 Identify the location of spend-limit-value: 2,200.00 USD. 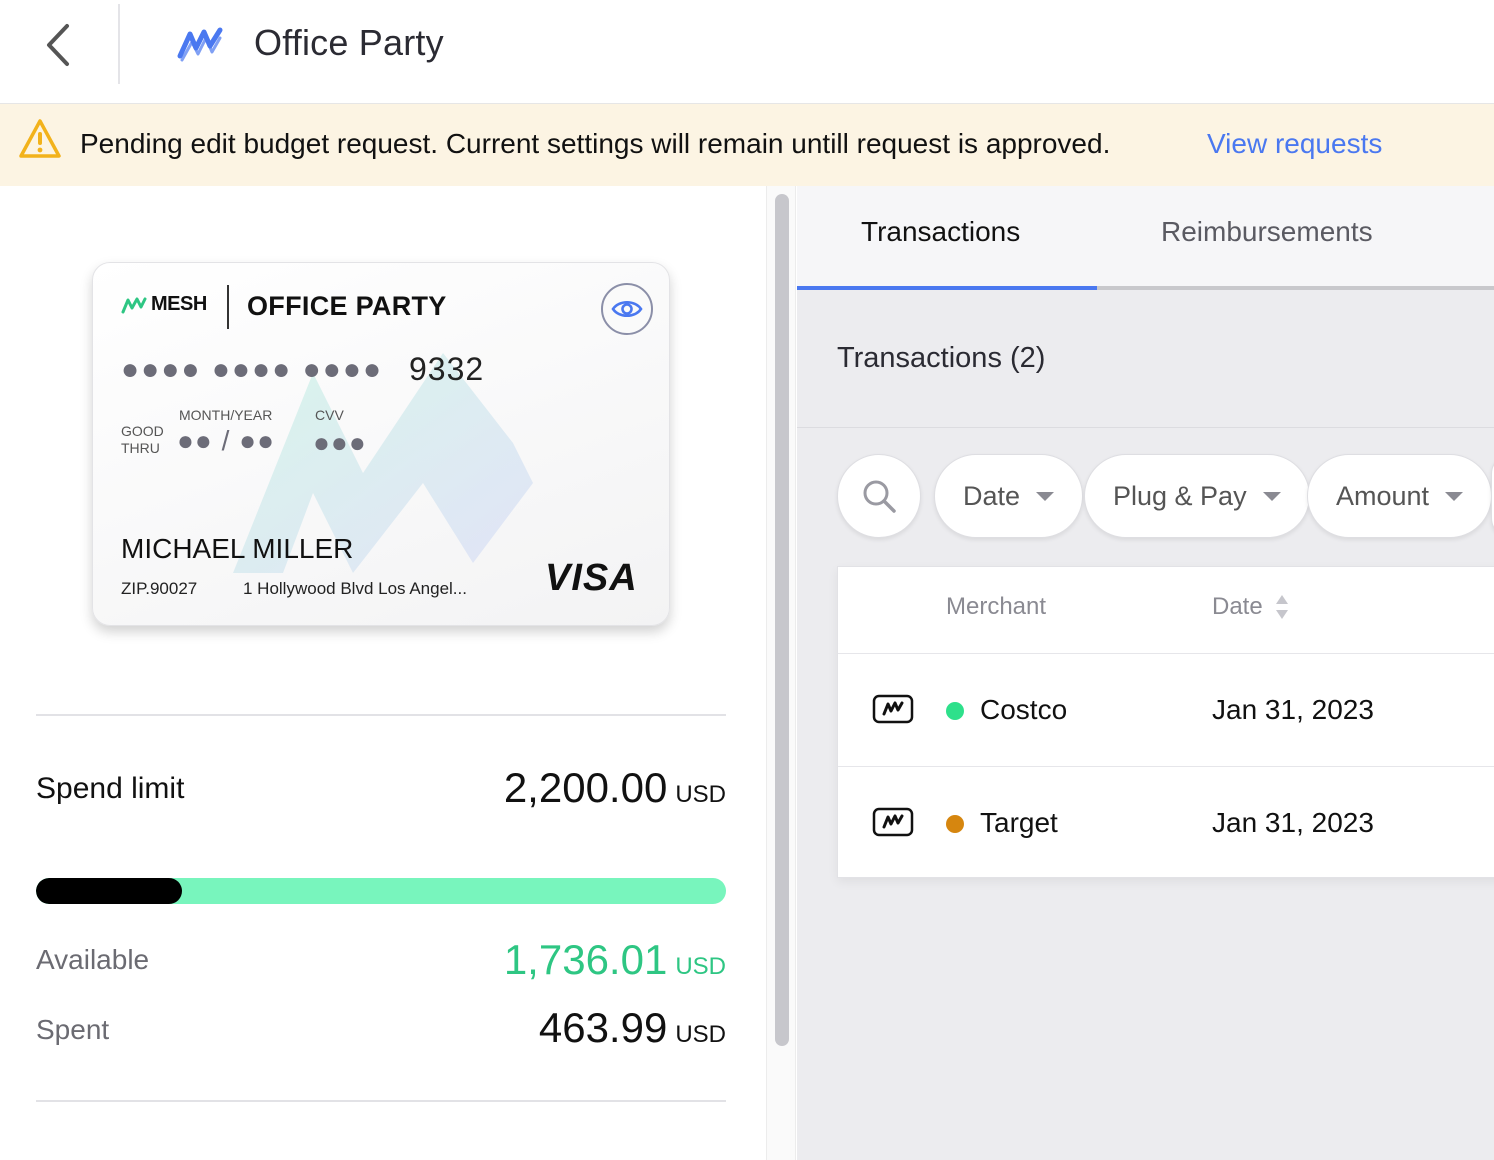
(615, 788).